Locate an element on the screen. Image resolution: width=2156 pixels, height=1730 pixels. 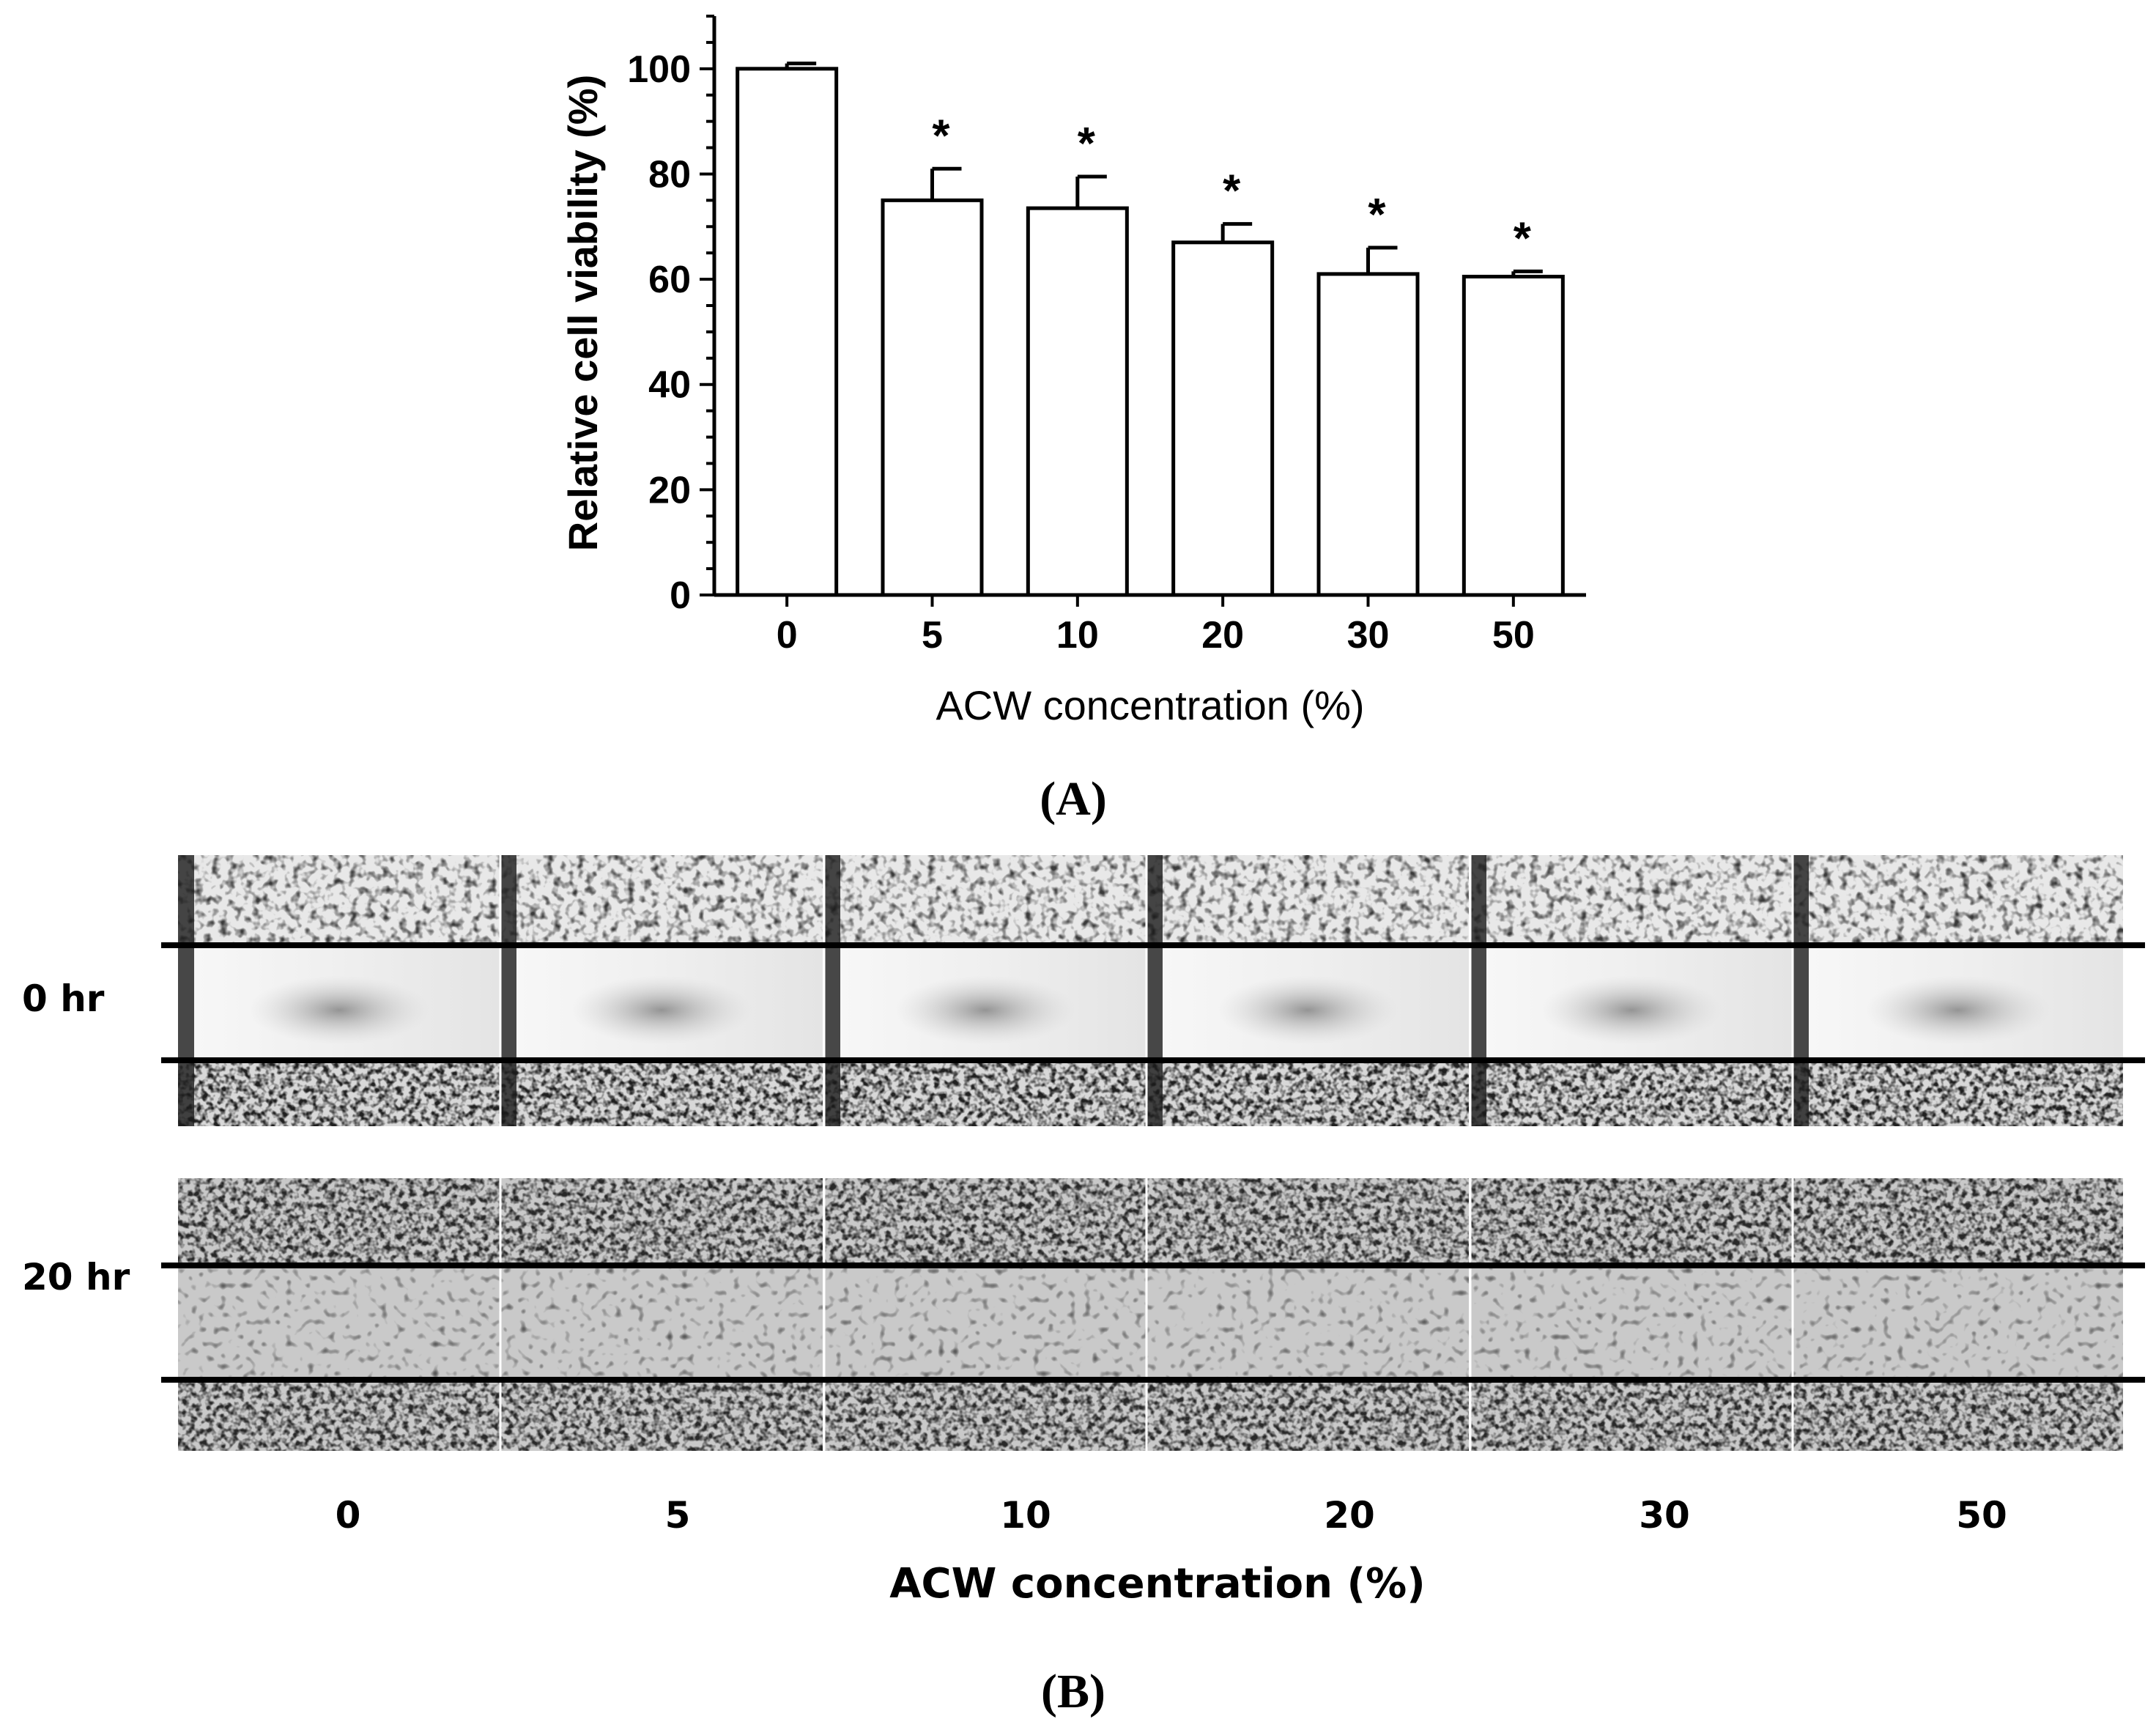
concentration-label: 30 is located at coordinates (1664, 1516).